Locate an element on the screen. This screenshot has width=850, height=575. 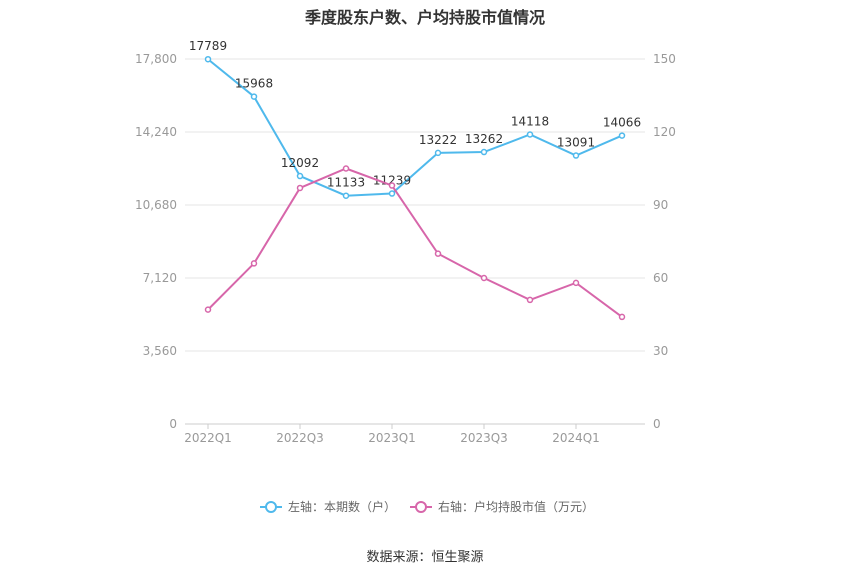
legend-label: 右轴：户均持股市值（万元） is located at coordinates (516, 506).